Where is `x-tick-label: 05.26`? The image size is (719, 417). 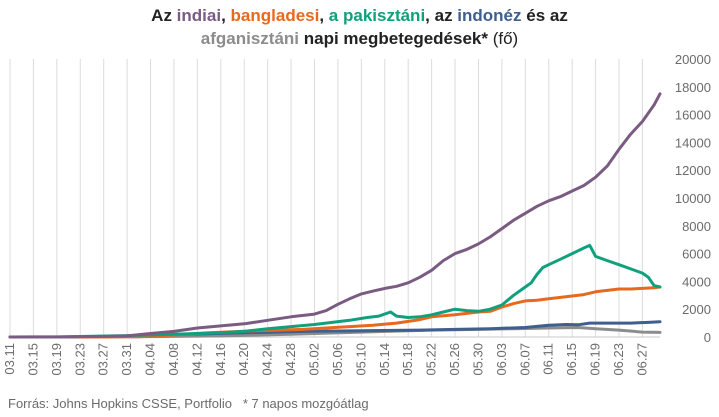
x-tick-label: 05.26 is located at coordinates (454, 359).